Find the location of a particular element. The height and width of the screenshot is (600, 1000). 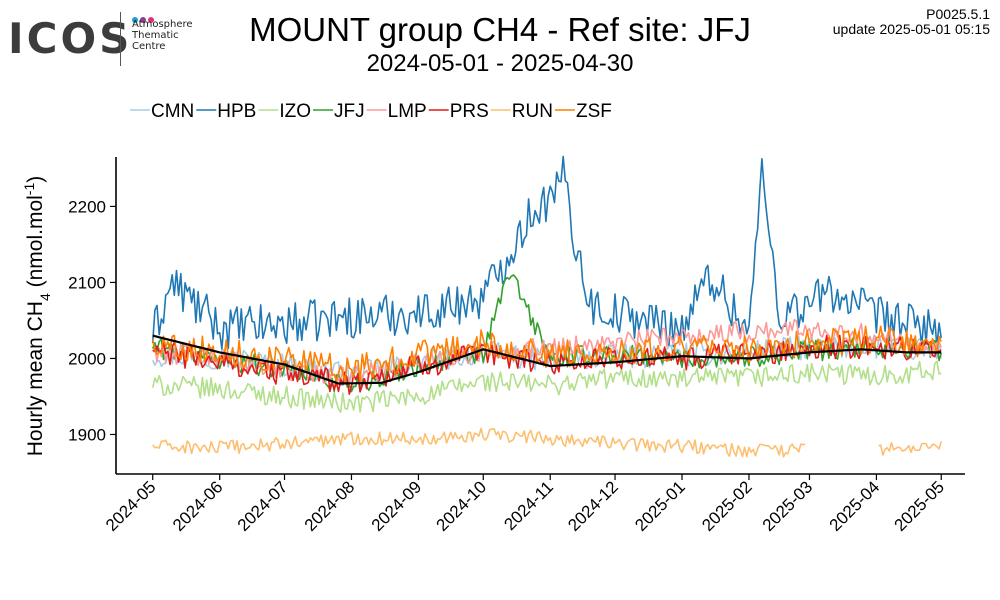

icos-logo: ICOS Atmosphere Thematic Centre is located at coordinates (108, 38).